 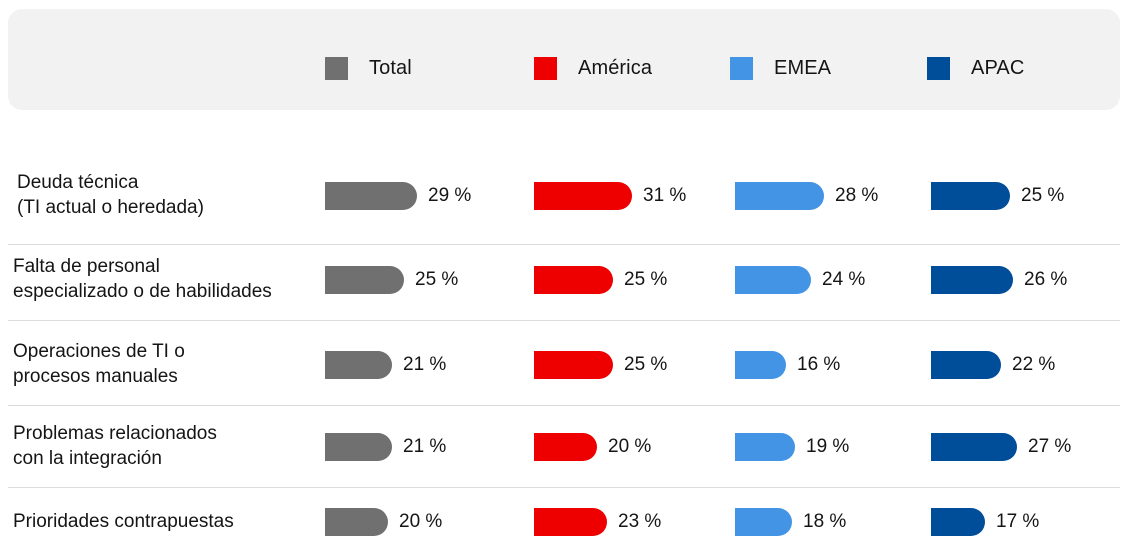 What do you see at coordinates (86, 266) in the screenshot?
I see `category-label-line: Falta de personal` at bounding box center [86, 266].